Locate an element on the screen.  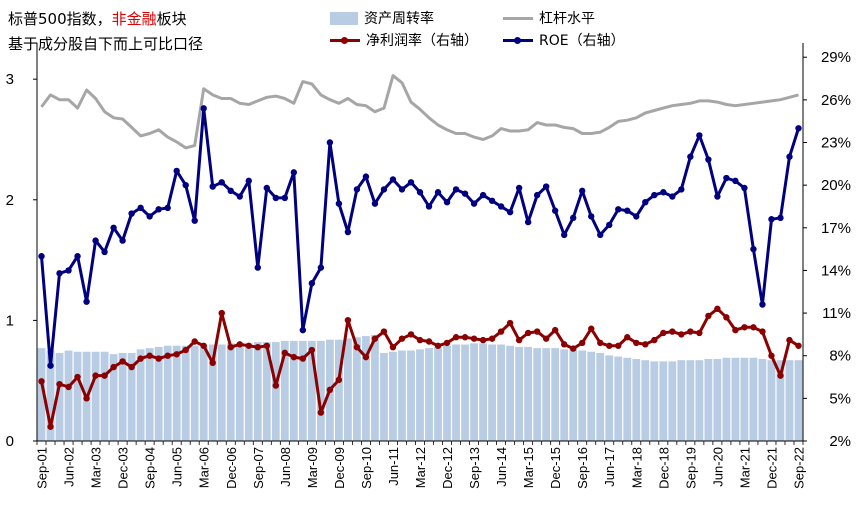
legend-item-roe: ROE（右轴） is located at coordinates (564, 40).